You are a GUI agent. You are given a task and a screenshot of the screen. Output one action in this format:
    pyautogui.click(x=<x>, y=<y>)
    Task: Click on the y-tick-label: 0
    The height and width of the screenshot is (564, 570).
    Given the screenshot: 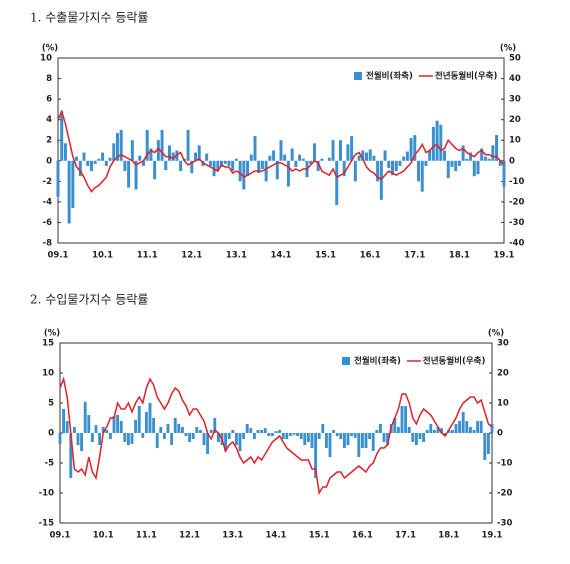 What is the action you would take?
    pyautogui.click(x=49, y=161)
    